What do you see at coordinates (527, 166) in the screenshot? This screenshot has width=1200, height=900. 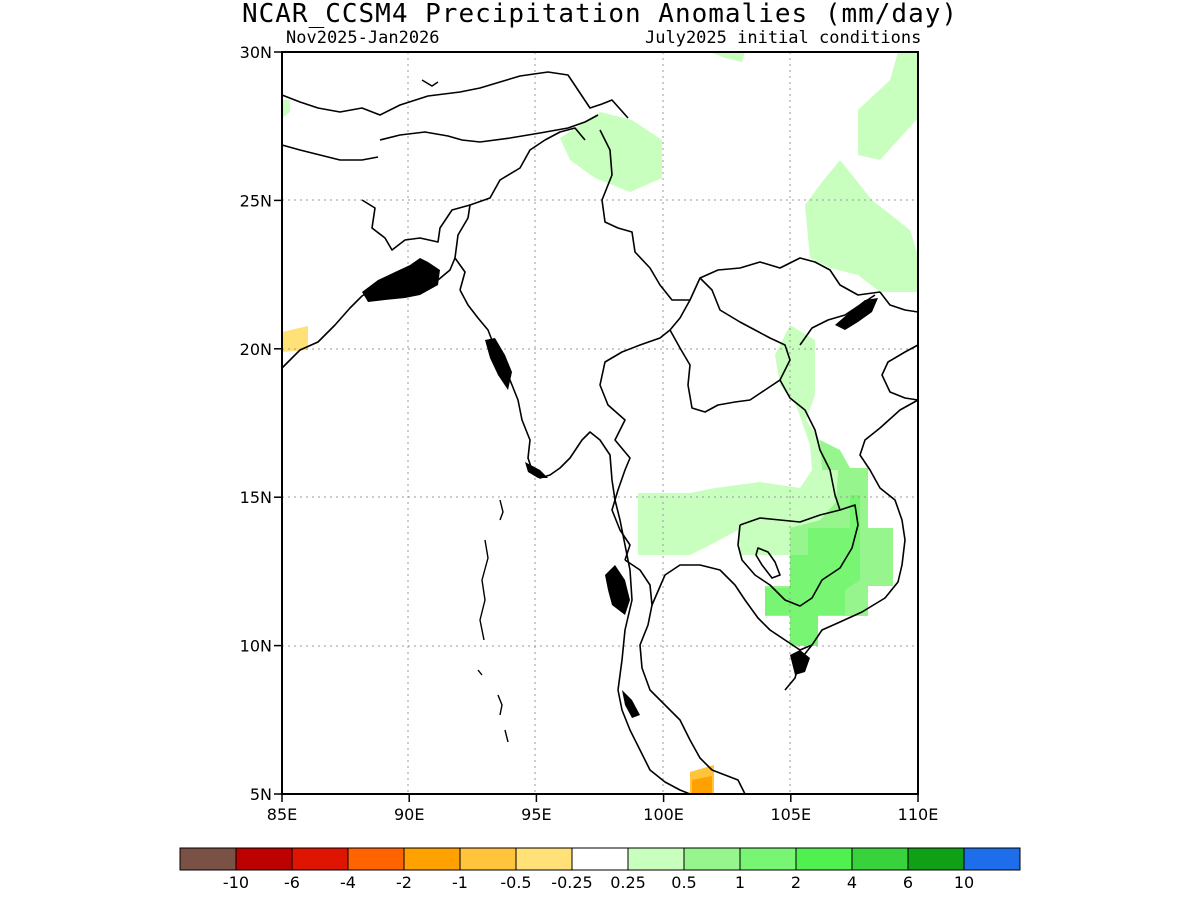 I see `myanmar-west-border` at bounding box center [527, 166].